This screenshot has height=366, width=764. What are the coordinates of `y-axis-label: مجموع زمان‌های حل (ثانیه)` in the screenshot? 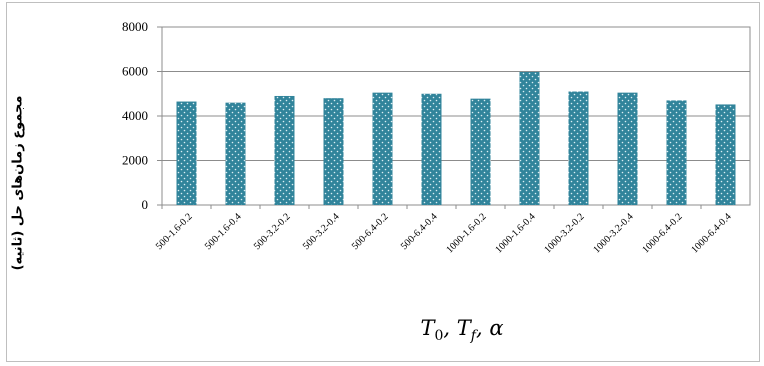 It's located at (18, 183).